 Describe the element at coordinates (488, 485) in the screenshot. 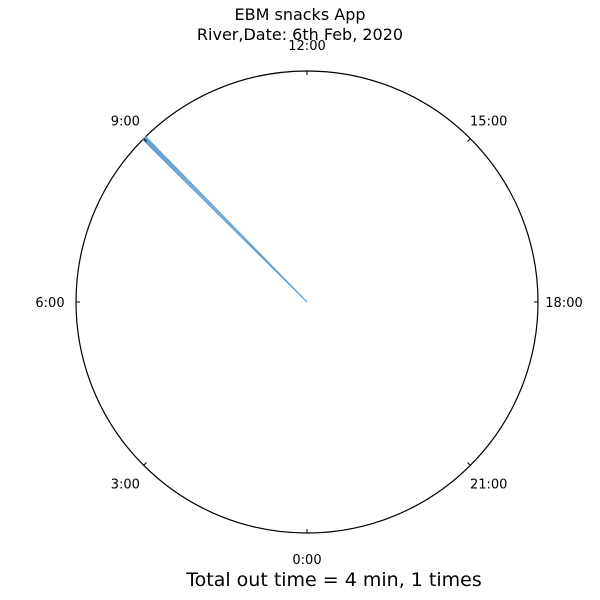

I see `tick-label: 21:00` at that location.